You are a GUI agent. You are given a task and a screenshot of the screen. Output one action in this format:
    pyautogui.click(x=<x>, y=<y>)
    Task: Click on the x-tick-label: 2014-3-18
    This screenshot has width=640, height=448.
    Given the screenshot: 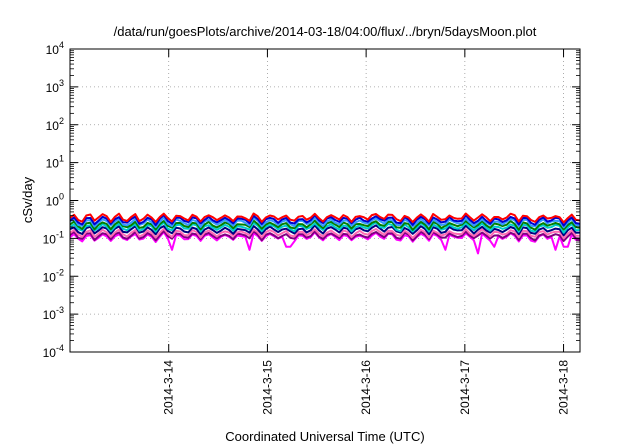 What is the action you would take?
    pyautogui.click(x=564, y=387)
    